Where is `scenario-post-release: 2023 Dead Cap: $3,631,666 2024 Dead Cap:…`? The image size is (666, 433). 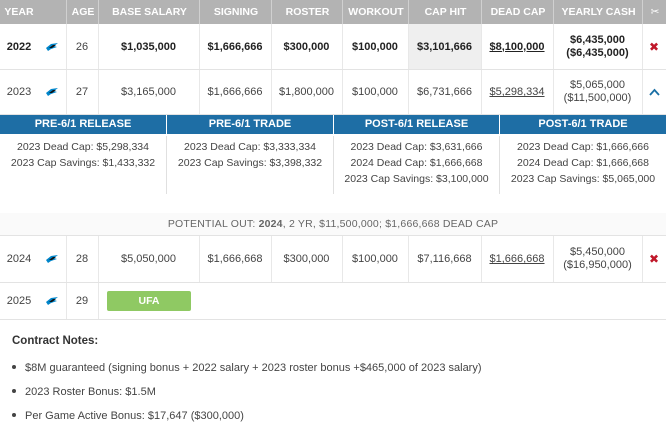
scenario-post-release: 2023 Dead Cap: $3,631,666 2024 Dead Cap:… is located at coordinates (416, 165).